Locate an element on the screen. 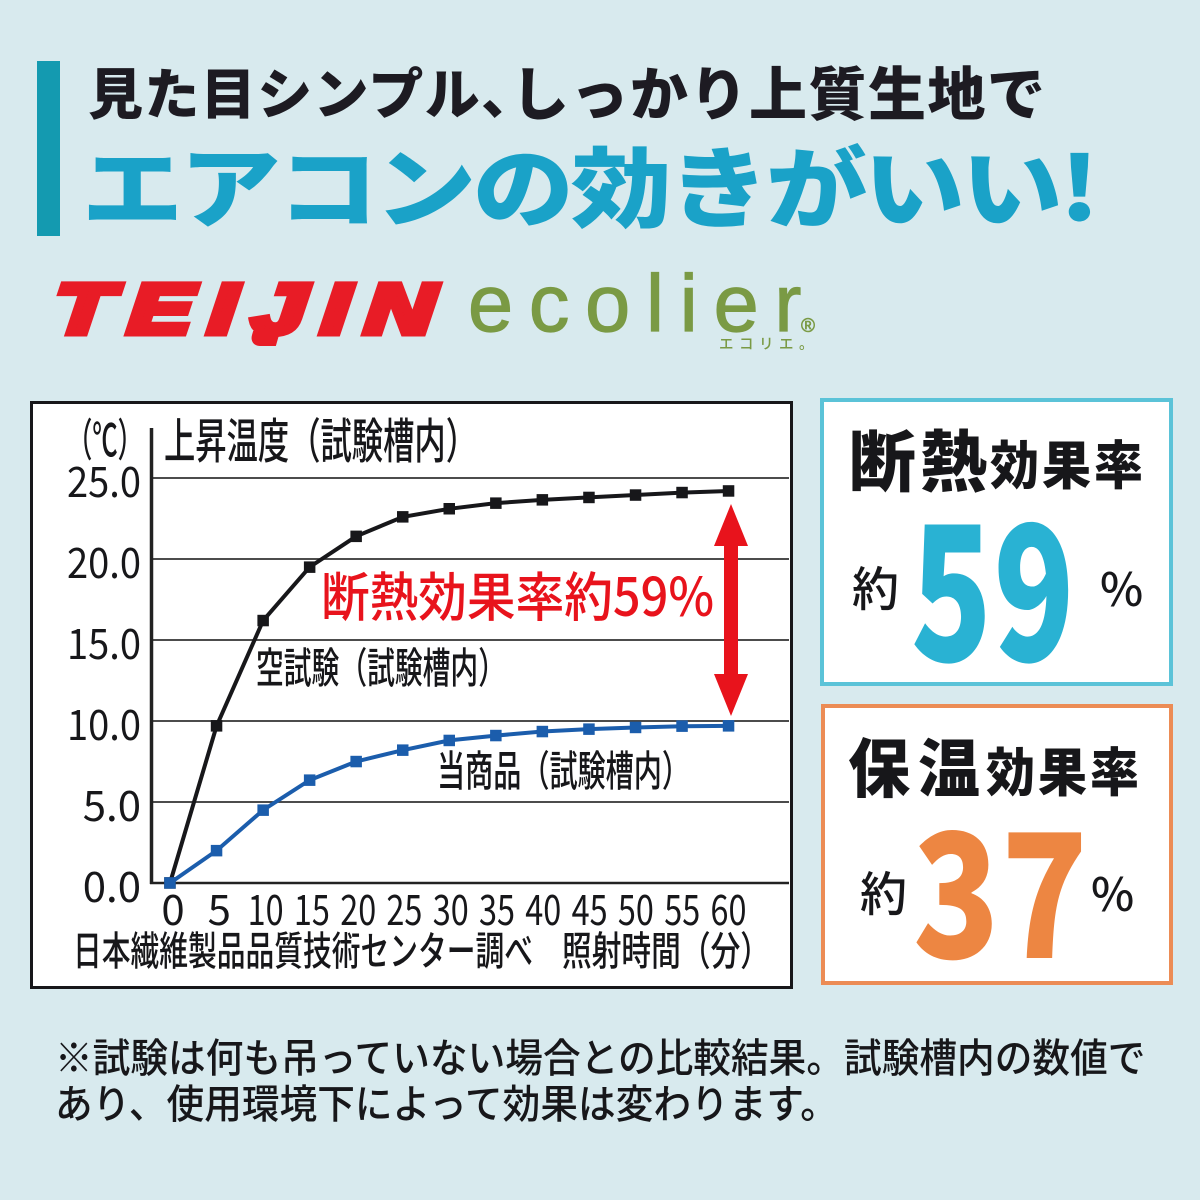 This screenshot has height=1200, width=1200. svg-text: 50 is located at coordinates (636, 907).